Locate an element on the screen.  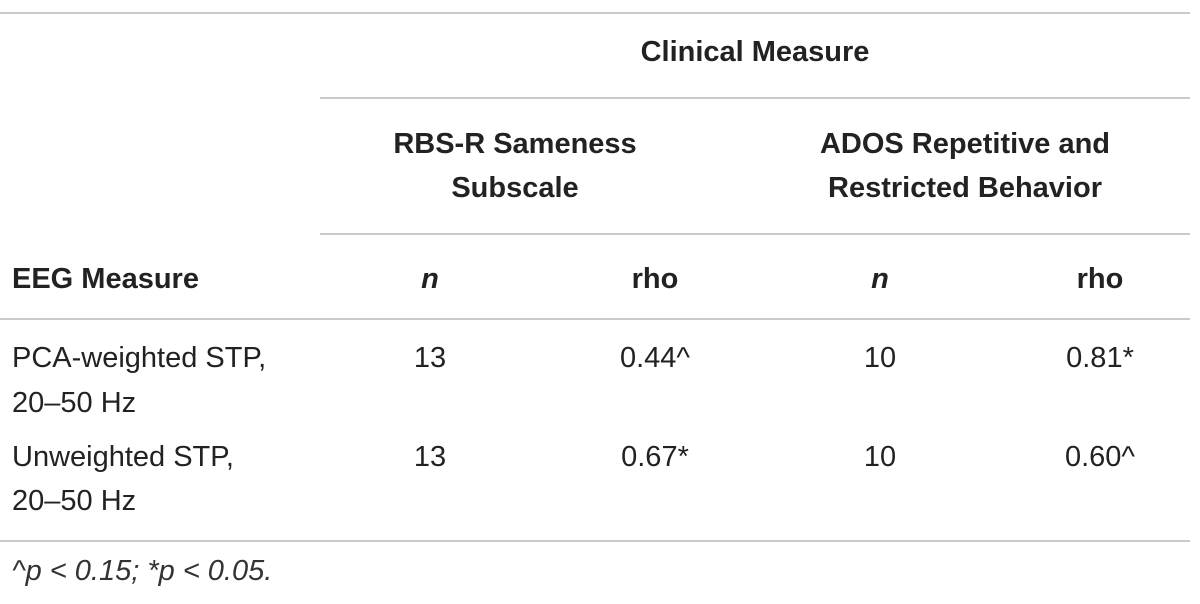
cell-rho-ados: 0.81* is located at coordinates (1100, 358).